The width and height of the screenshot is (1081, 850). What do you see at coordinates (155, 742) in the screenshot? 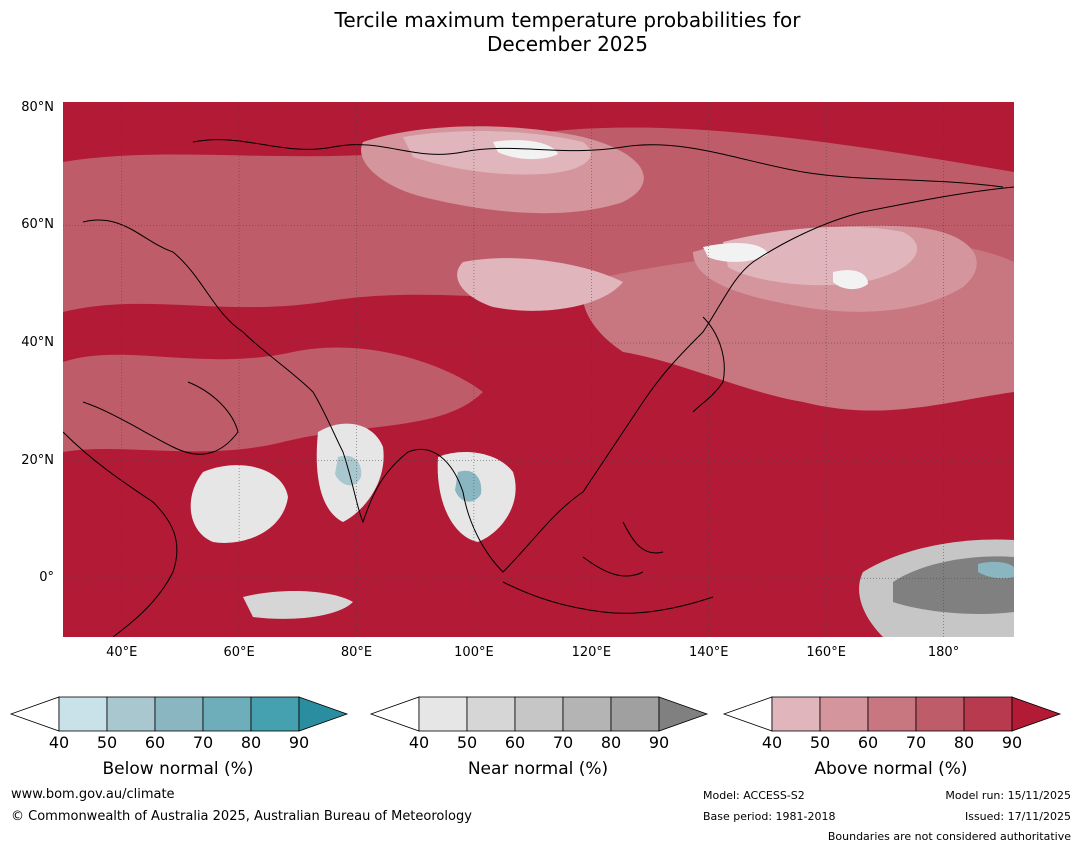
I see `below-colorbar-tick: 60` at bounding box center [155, 742].